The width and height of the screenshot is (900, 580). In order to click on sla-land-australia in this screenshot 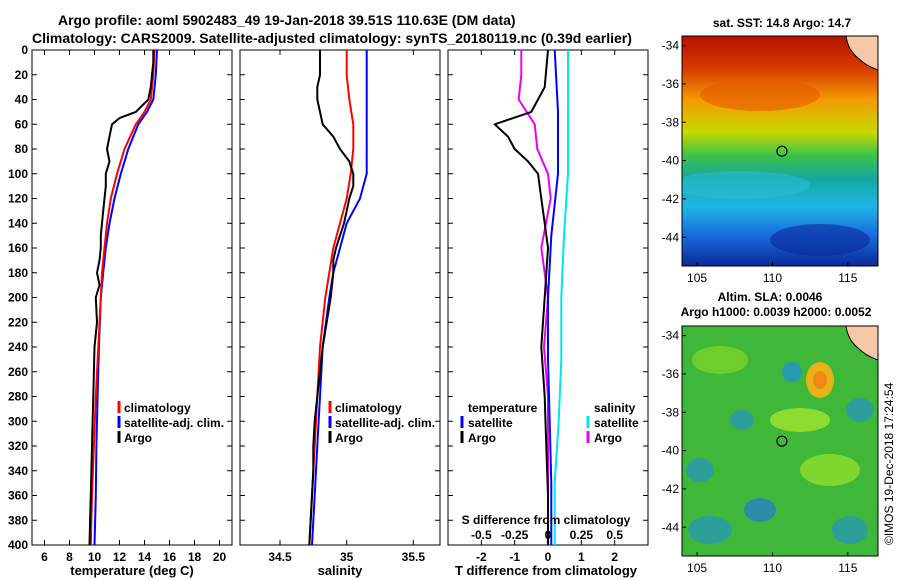, I will do `click(861, 343)`.